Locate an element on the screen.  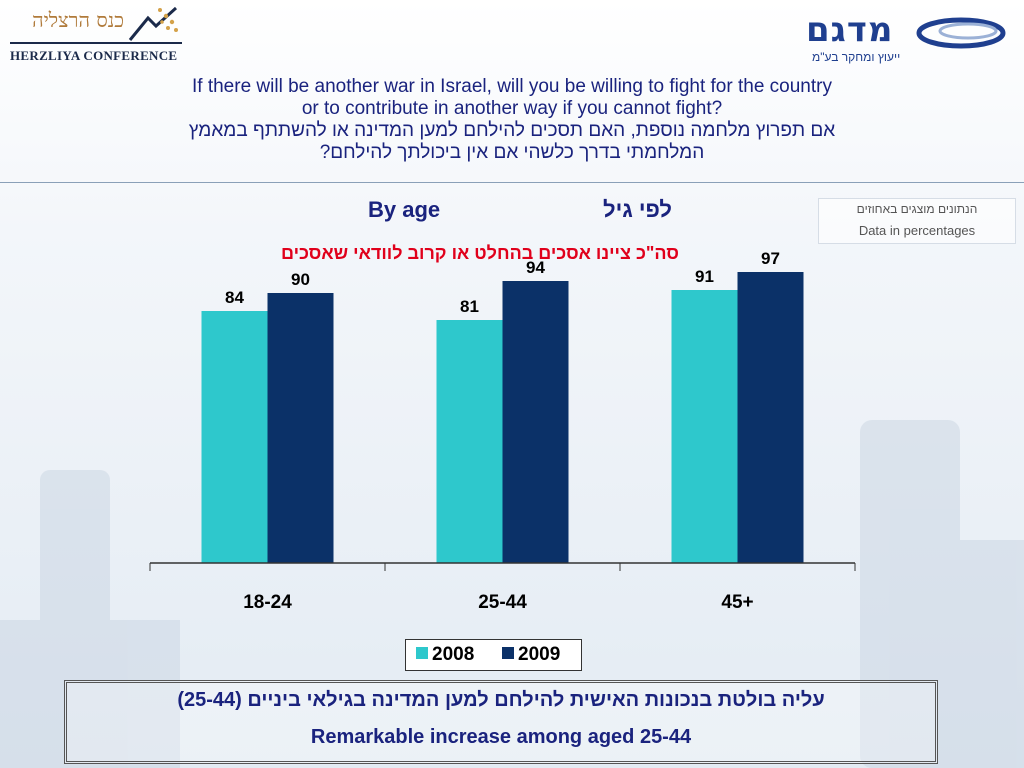
data-label-2009-18-24: 90 is located at coordinates (300, 279).